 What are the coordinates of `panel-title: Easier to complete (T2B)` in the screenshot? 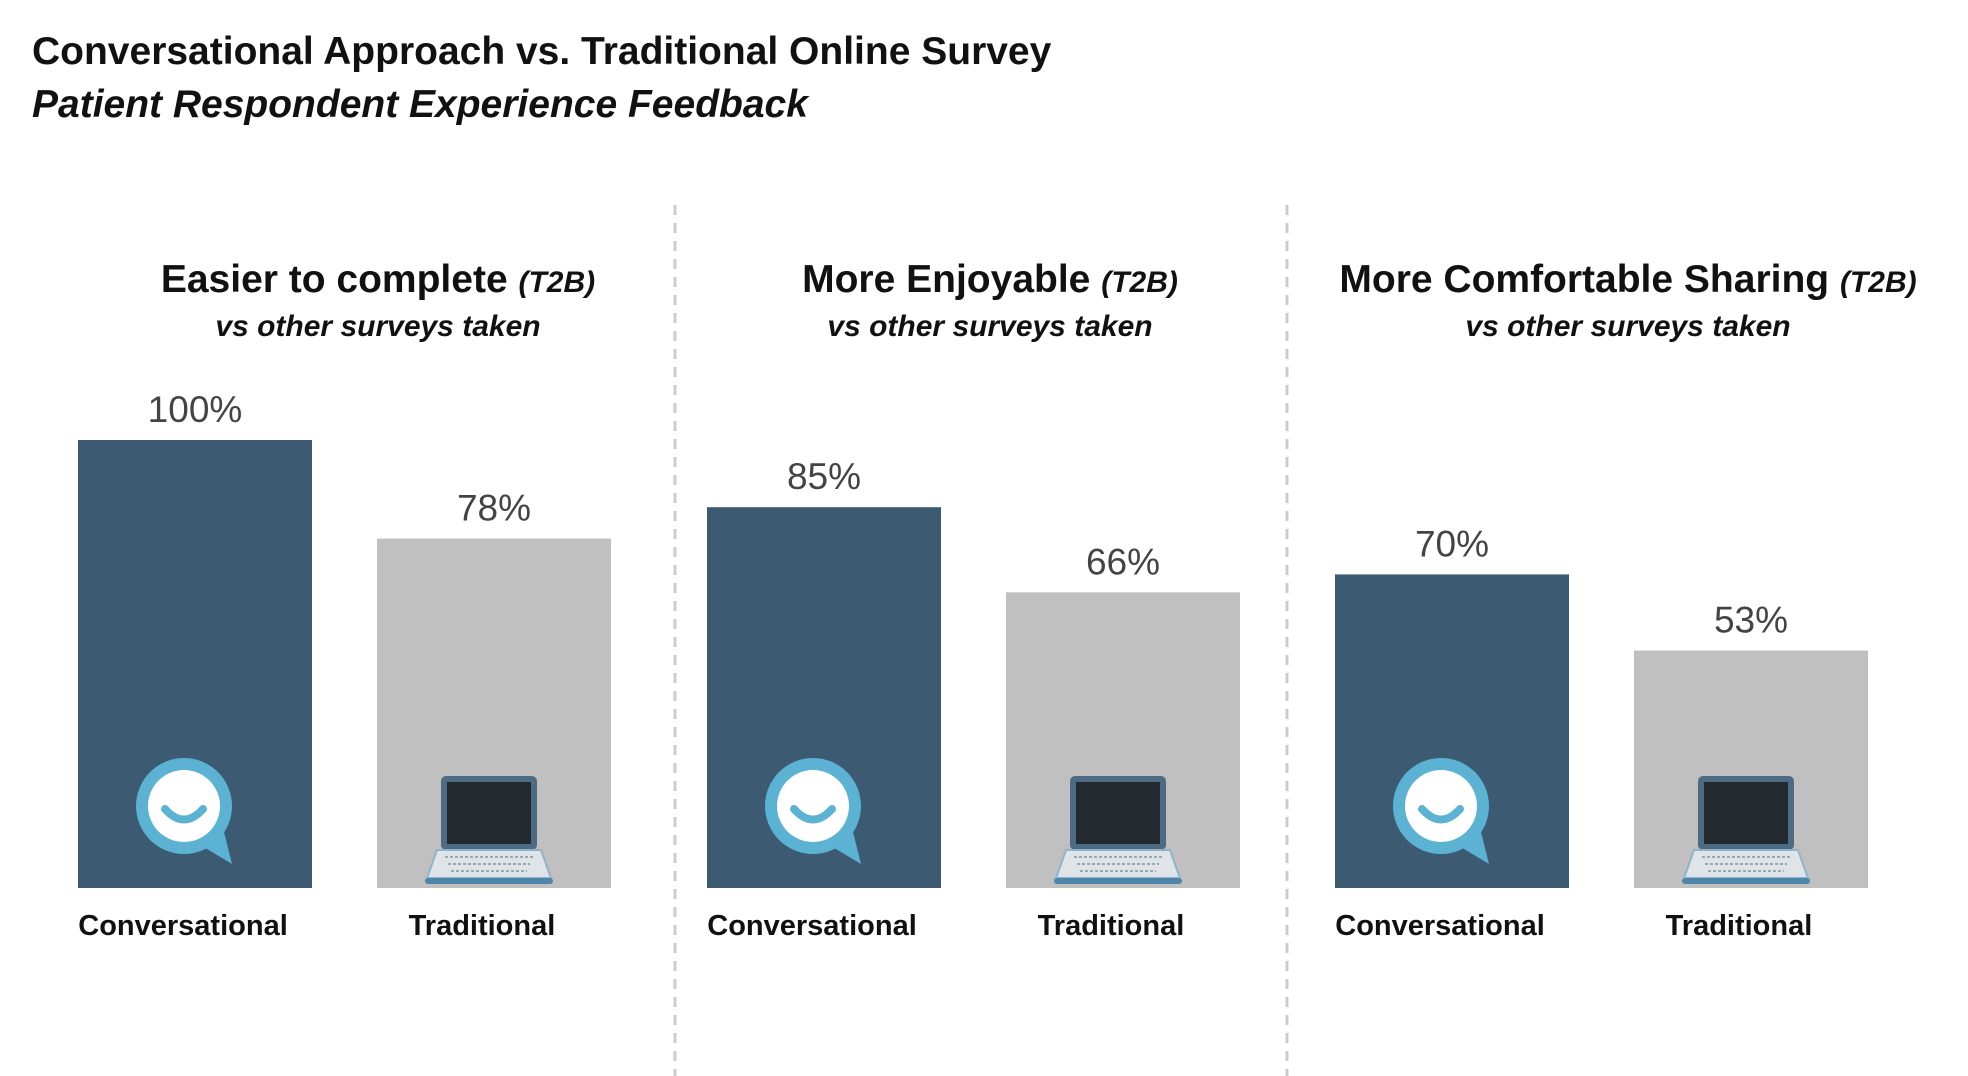 It's located at (378, 279).